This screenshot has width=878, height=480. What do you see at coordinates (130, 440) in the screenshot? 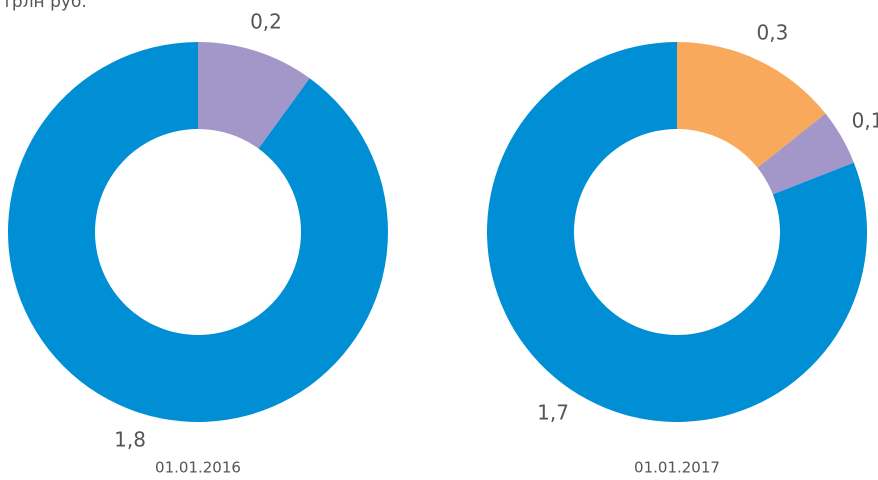
I see `value-label: 1,8` at bounding box center [130, 440].